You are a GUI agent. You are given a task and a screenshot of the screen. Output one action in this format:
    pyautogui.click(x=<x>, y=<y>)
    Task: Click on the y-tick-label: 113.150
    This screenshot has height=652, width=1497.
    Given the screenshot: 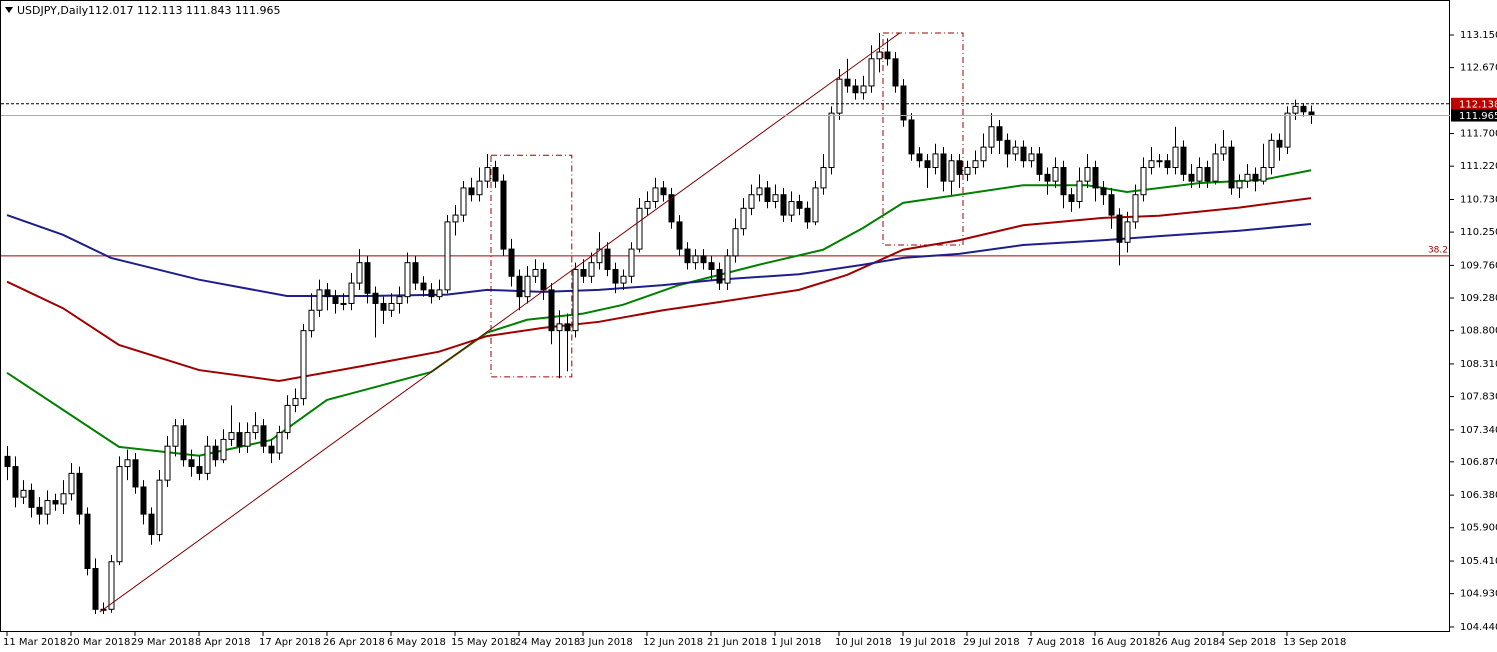 What is the action you would take?
    pyautogui.click(x=1478, y=35)
    